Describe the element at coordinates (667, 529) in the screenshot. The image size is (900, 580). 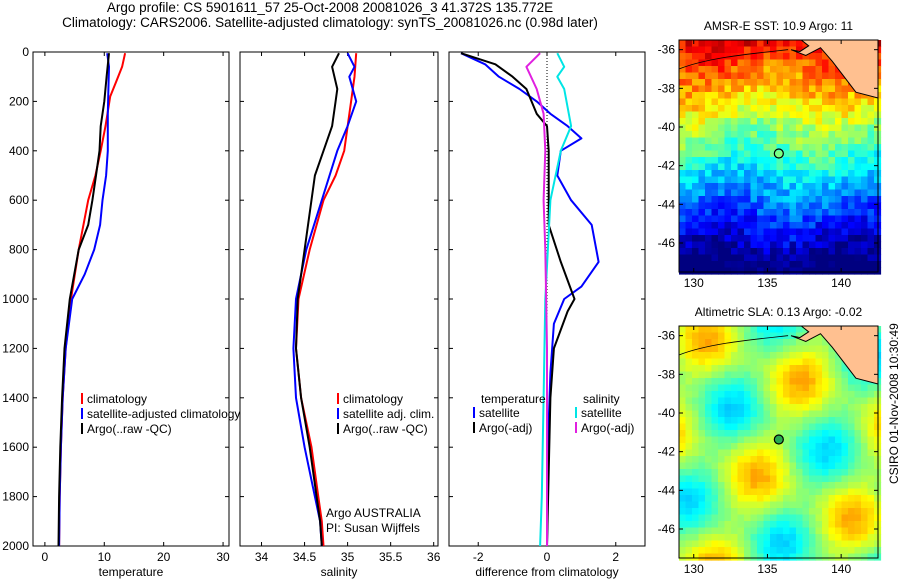
I see `y-tick-label: -46` at that location.